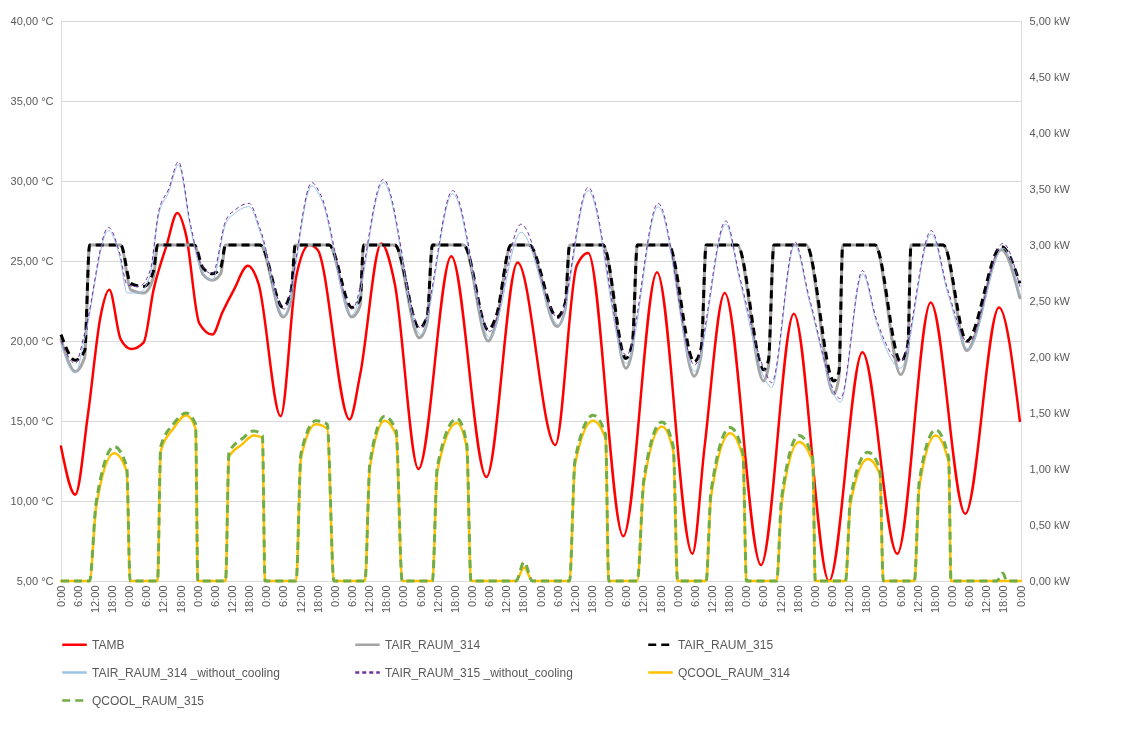 The width and height of the screenshot is (1125, 729). I want to click on y-tick-label: 10,00 °C, so click(32, 500).